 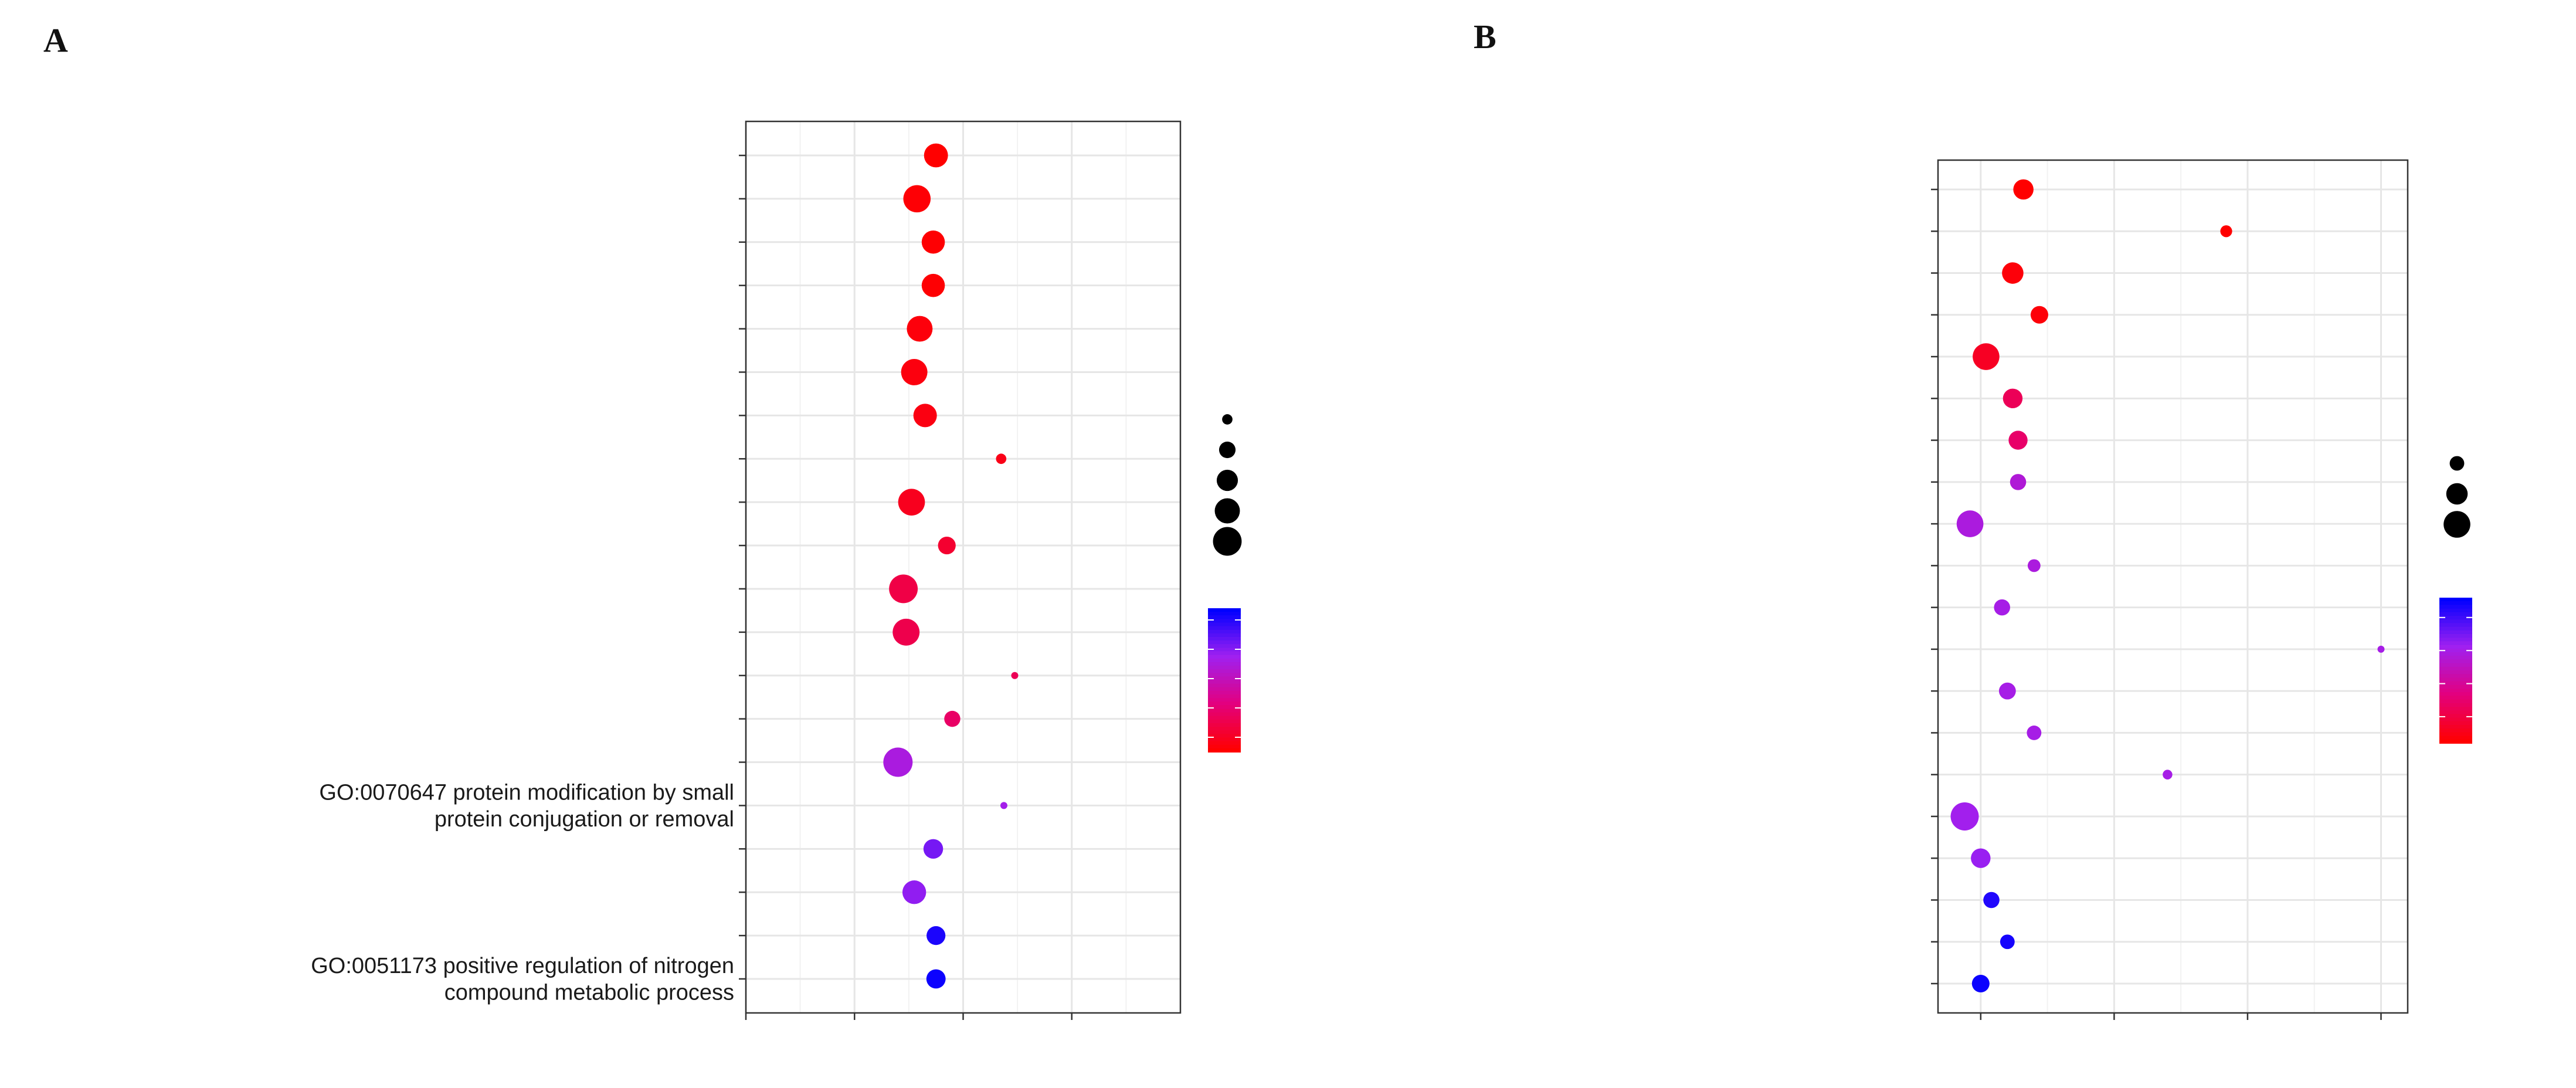 I want to click on plot-panel, so click(x=2173, y=586).